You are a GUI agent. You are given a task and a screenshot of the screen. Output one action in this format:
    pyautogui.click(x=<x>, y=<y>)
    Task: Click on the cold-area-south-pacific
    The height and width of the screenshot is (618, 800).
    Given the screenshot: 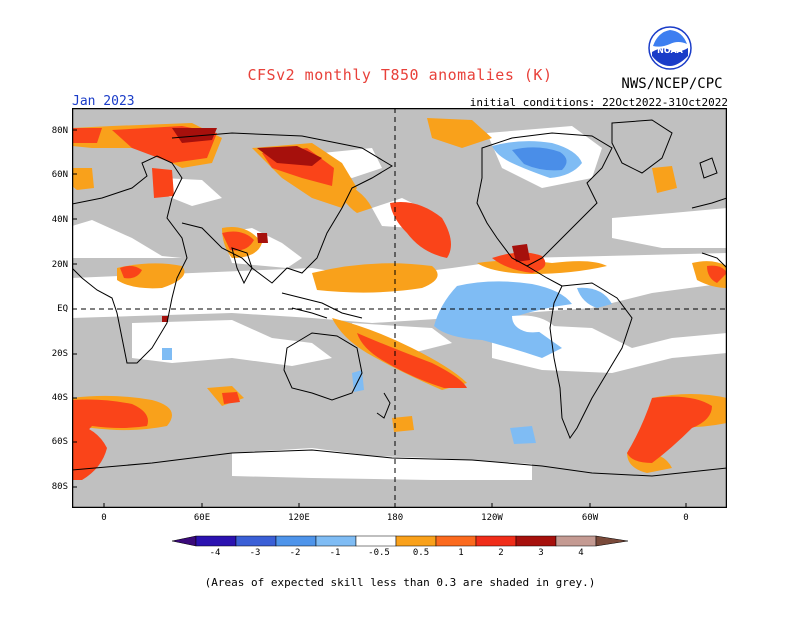 What is the action you would take?
    pyautogui.click(x=523, y=435)
    